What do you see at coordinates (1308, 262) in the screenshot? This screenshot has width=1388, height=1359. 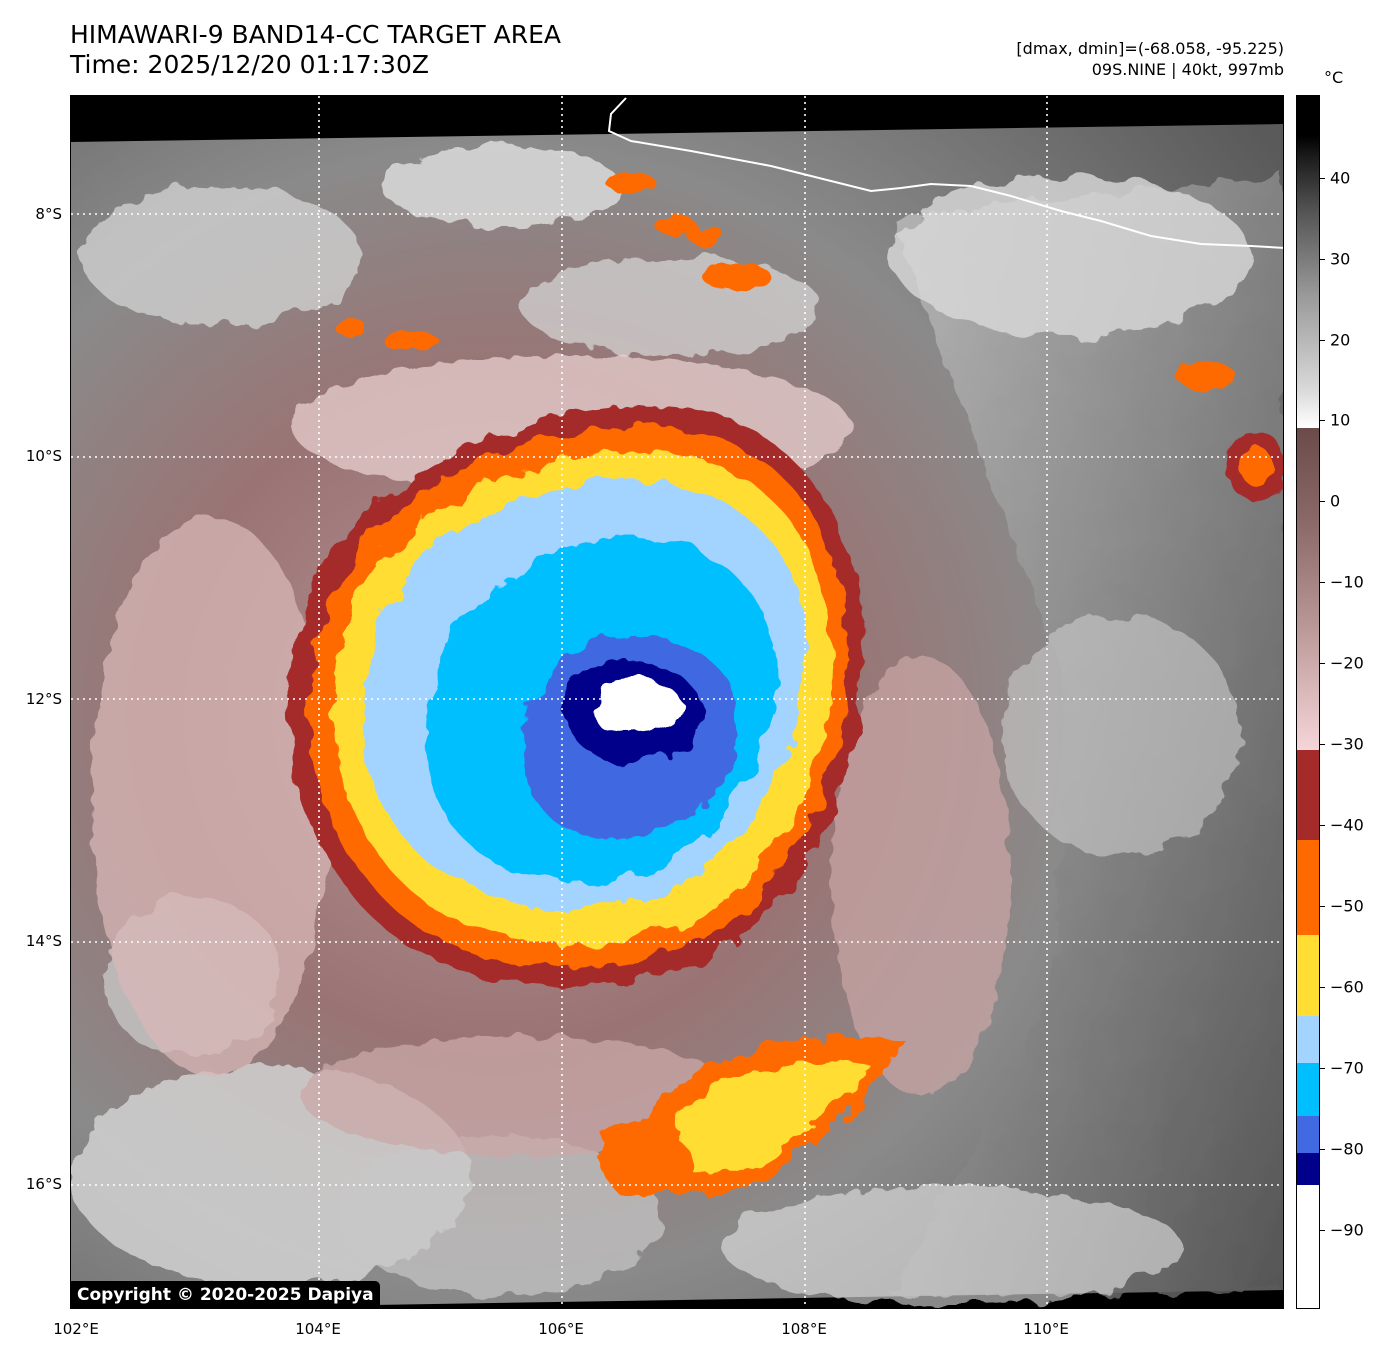 I see `colorbar-gray-segment` at bounding box center [1308, 262].